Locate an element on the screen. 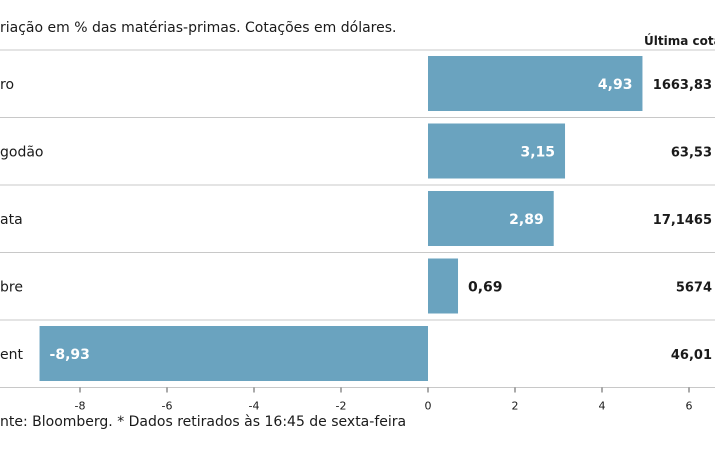 Image resolution: width=715 pixels, height=449 pixels. last-quote-value: 1663,83 is located at coordinates (682, 85).